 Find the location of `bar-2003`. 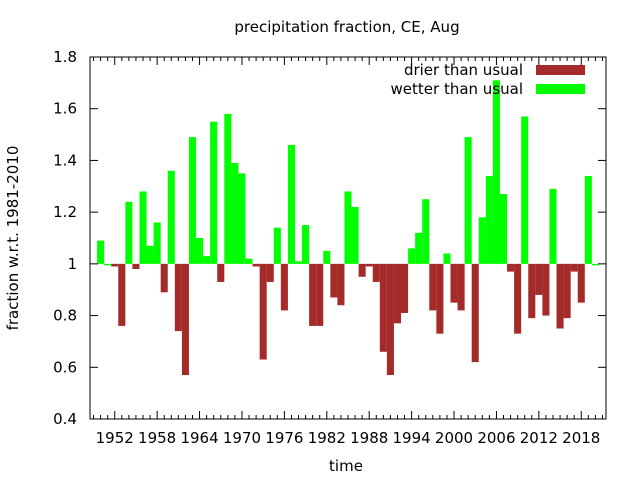

bar-2003 is located at coordinates (475, 313).